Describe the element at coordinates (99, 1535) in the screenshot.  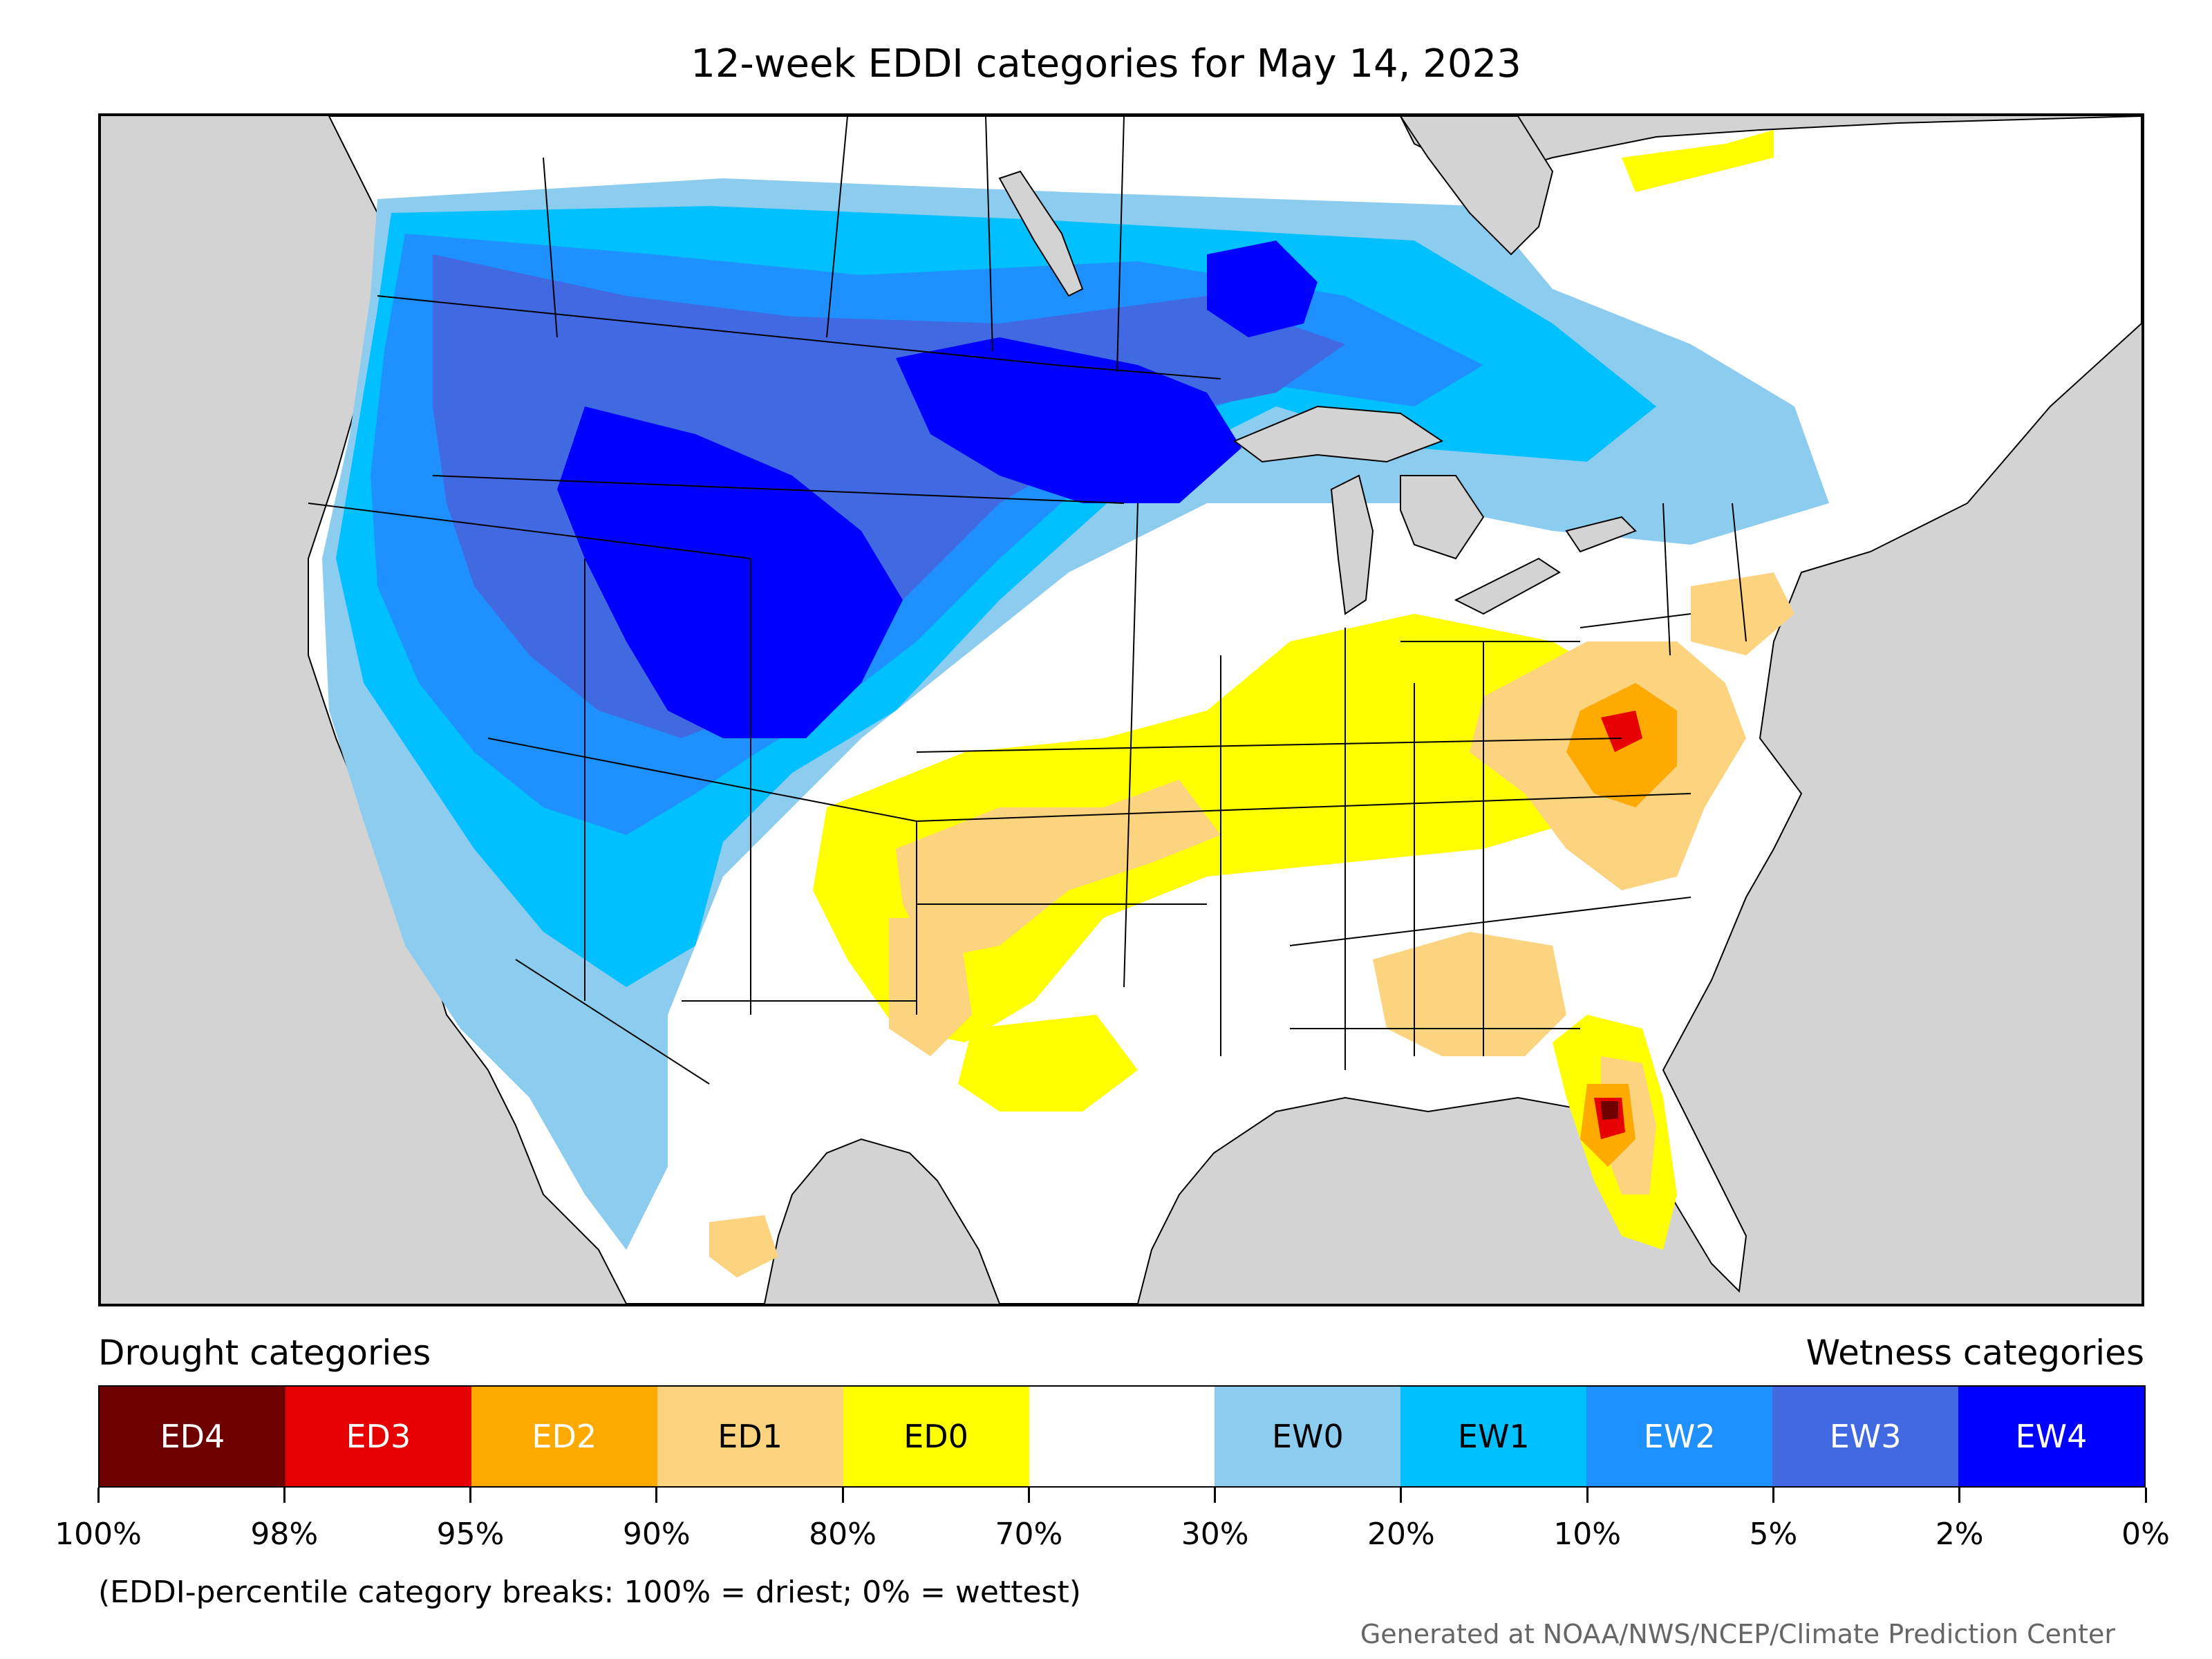
I see `legend-break-label: 100%` at that location.